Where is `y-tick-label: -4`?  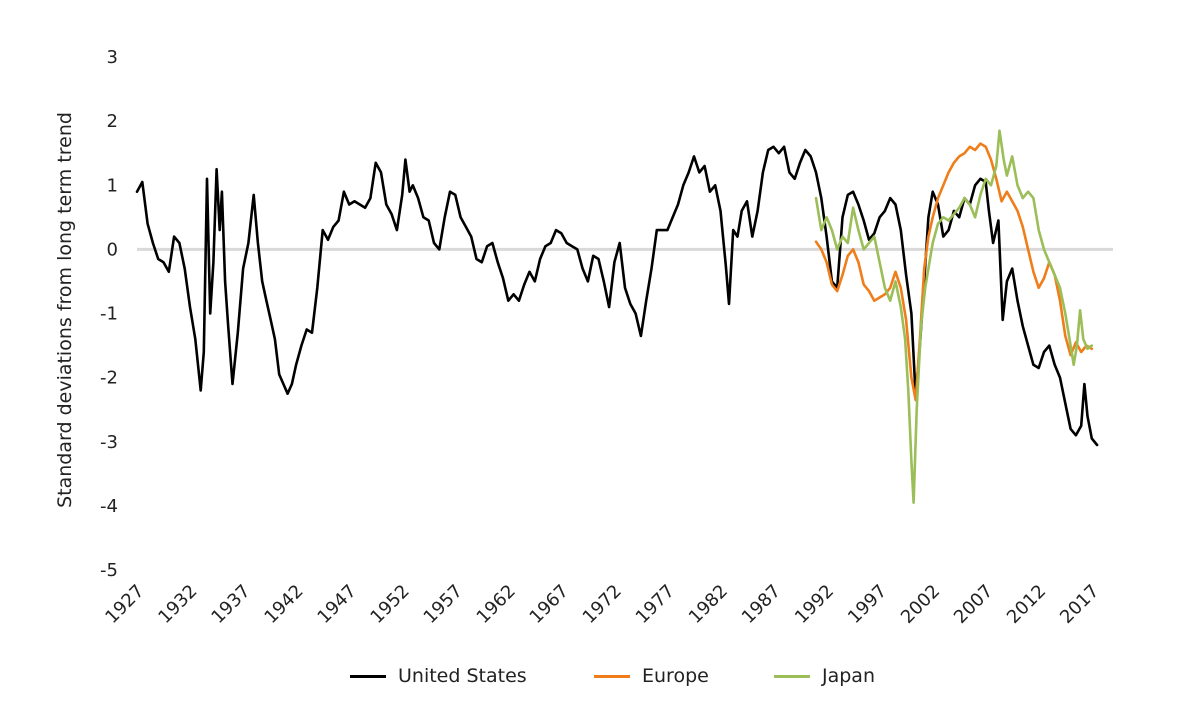 y-tick-label: -4 is located at coordinates (109, 506).